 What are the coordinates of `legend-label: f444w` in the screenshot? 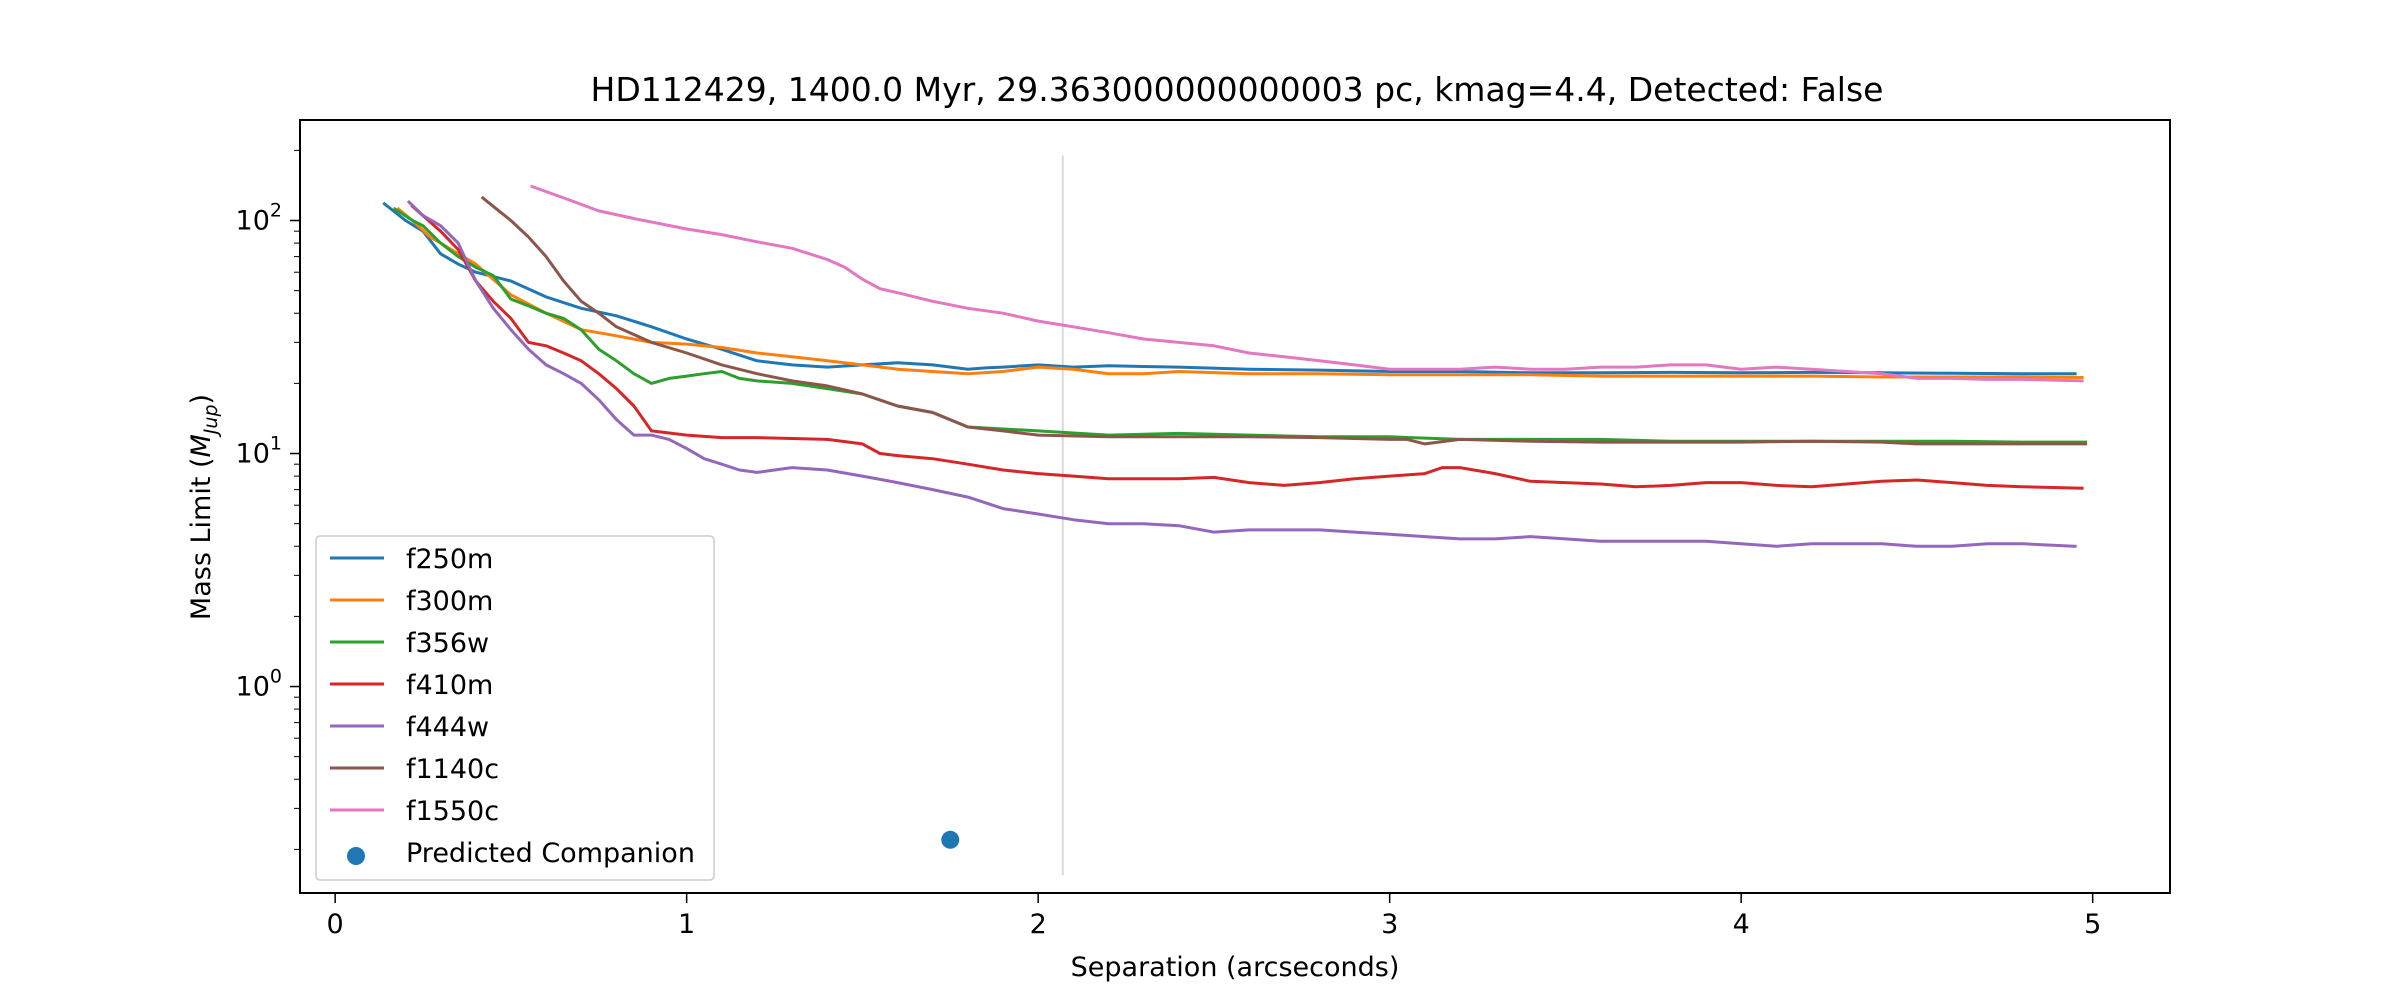 It's located at (447, 727).